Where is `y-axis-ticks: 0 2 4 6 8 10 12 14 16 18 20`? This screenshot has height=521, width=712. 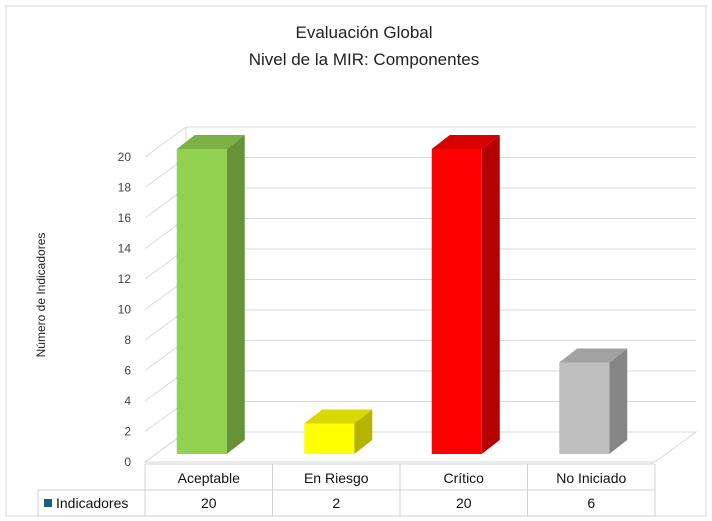
y-axis-ticks: 0 2 4 6 8 10 12 14 16 18 20 is located at coordinates (125, 309).